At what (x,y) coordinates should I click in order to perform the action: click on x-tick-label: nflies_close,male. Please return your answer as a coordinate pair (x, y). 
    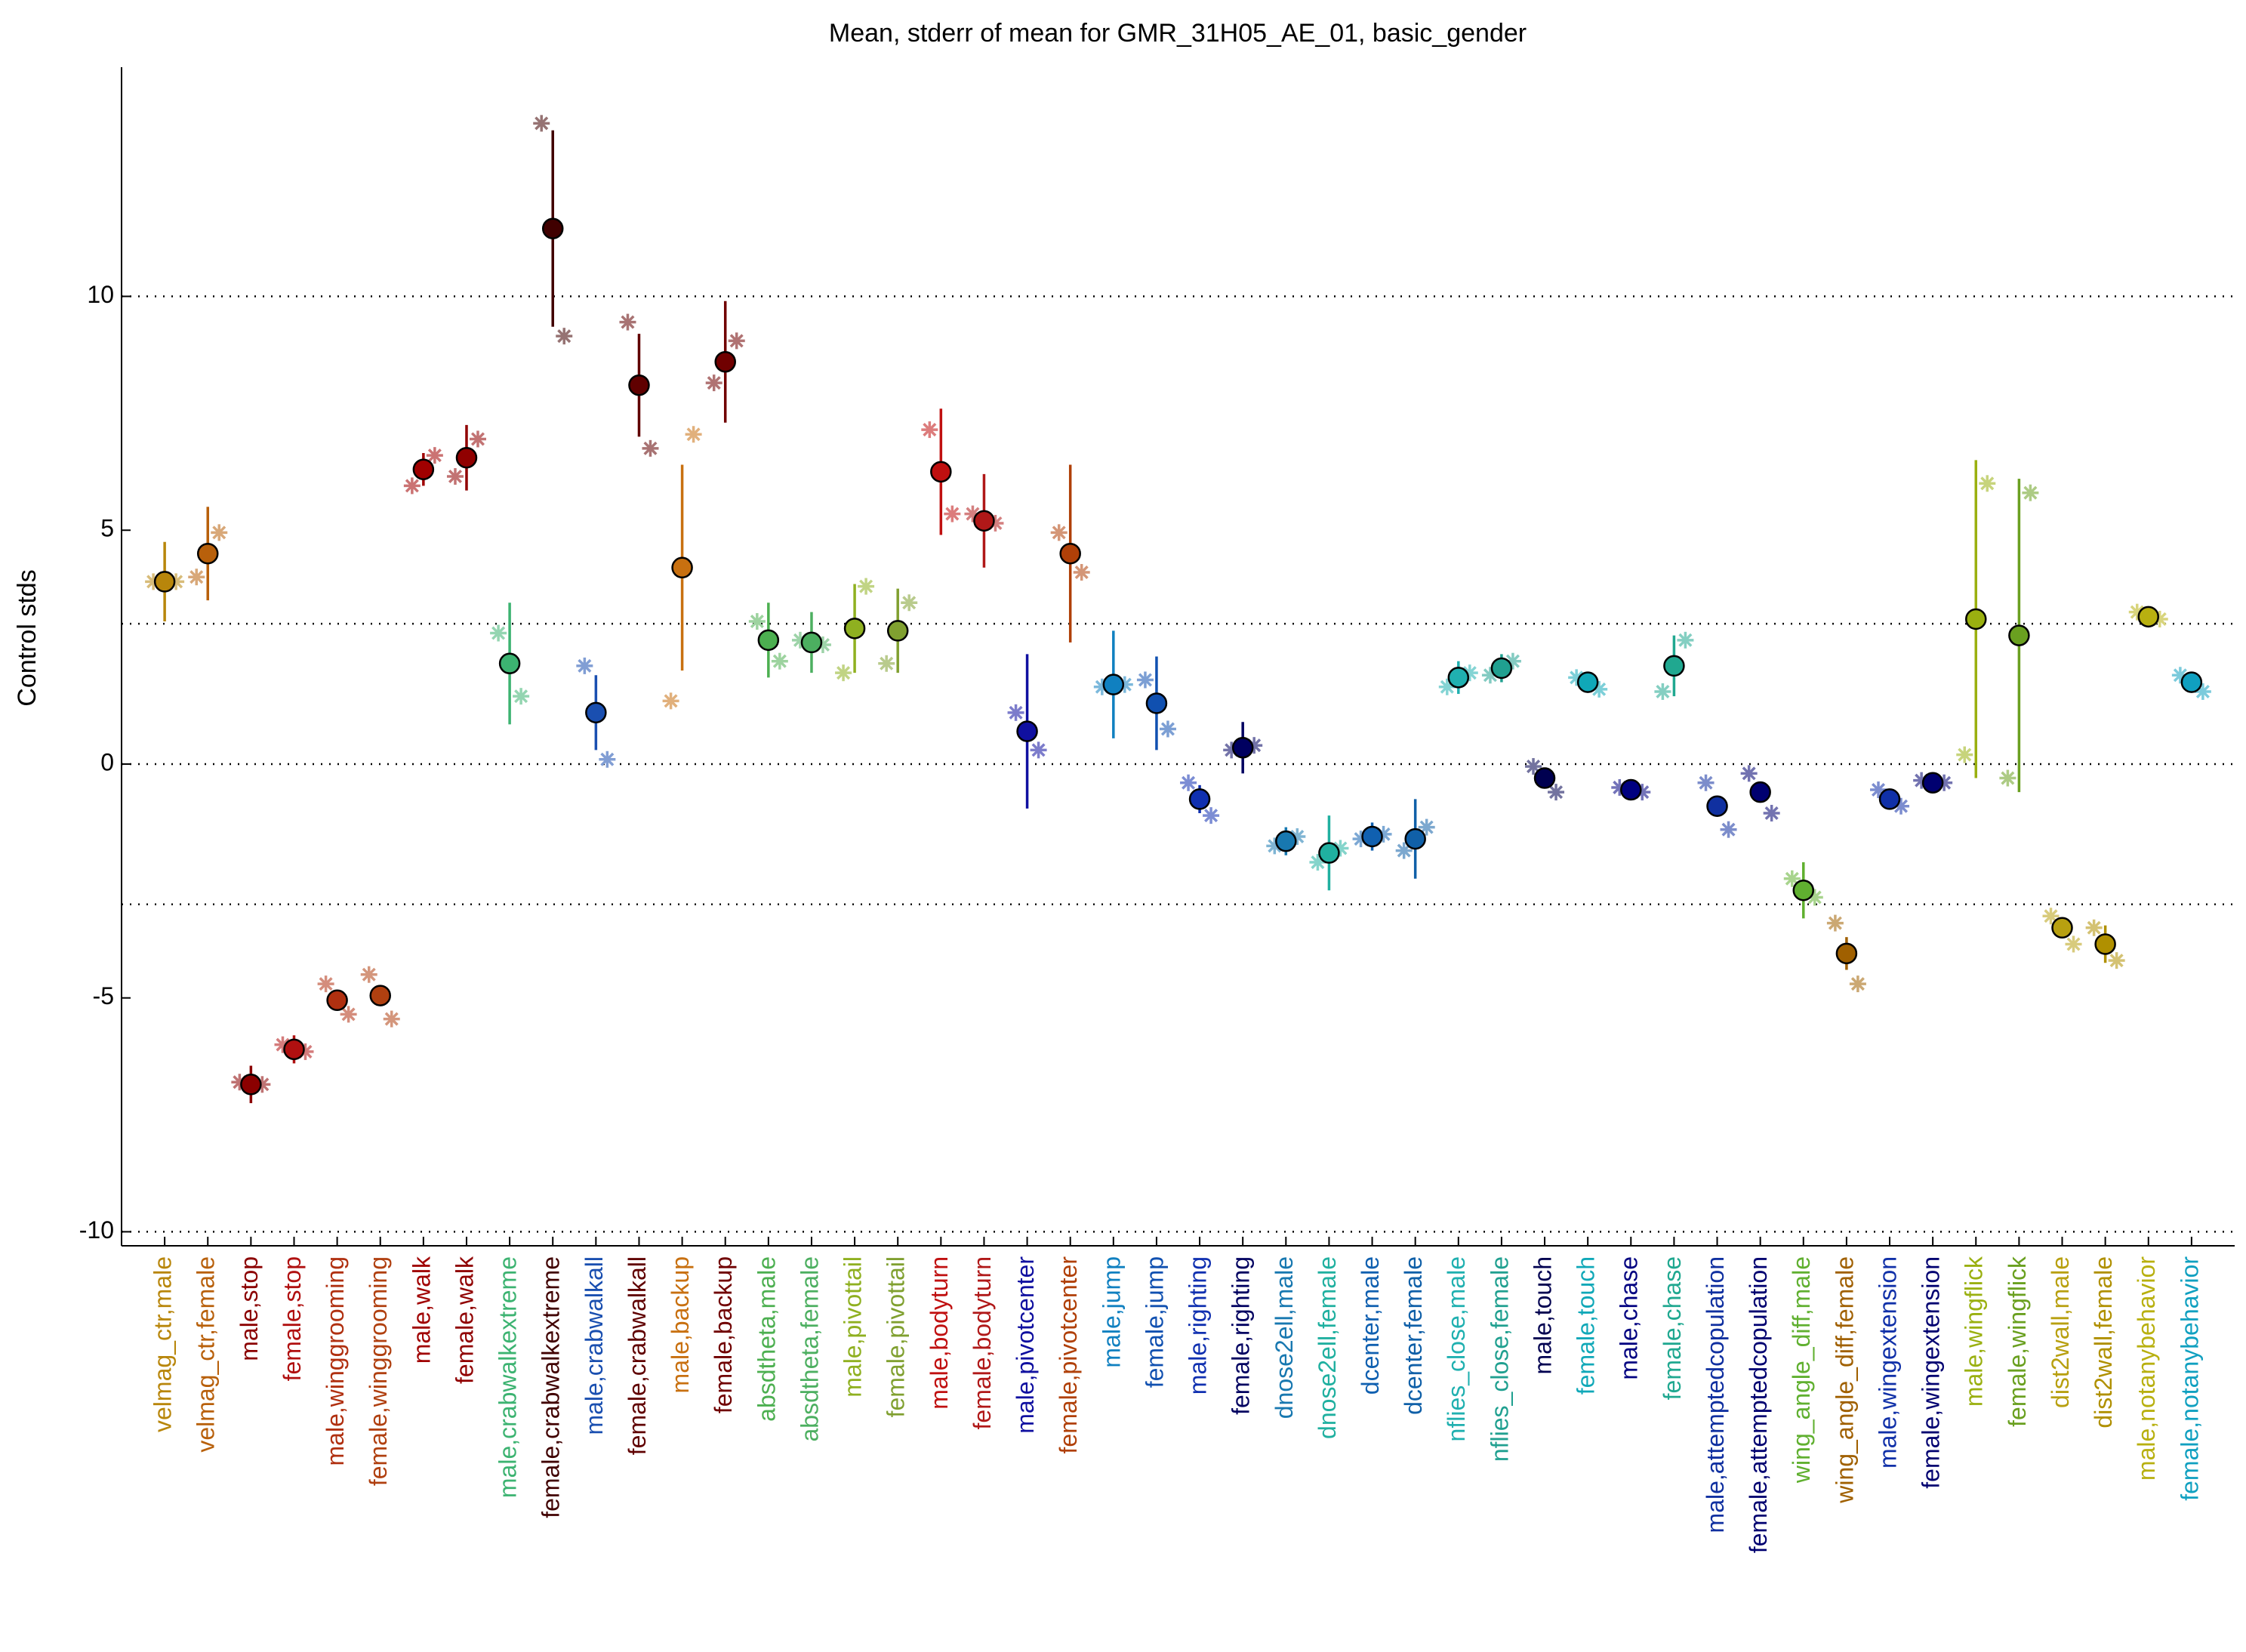
    Looking at the image, I should click on (1456, 1348).